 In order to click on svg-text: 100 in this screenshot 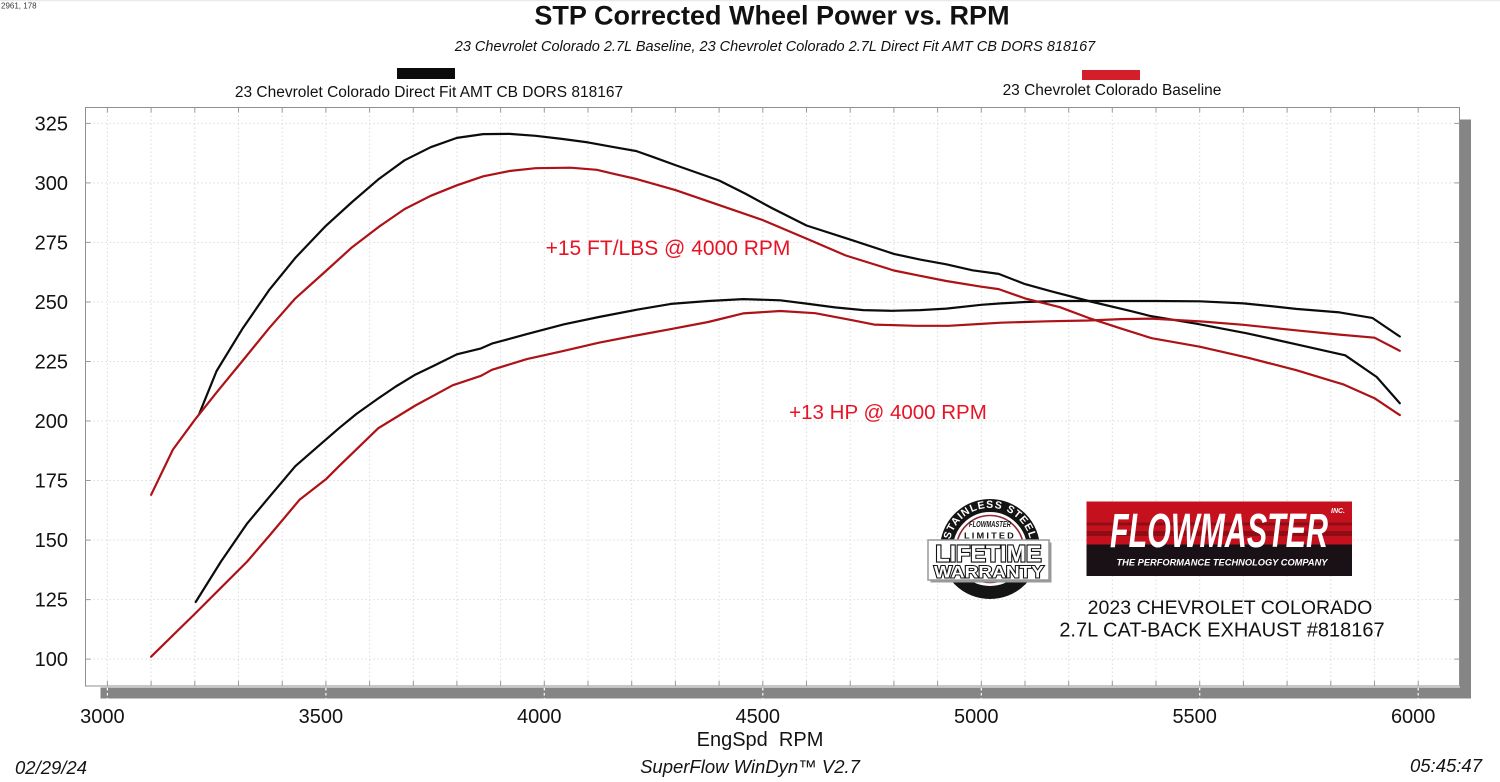, I will do `click(51, 660)`.